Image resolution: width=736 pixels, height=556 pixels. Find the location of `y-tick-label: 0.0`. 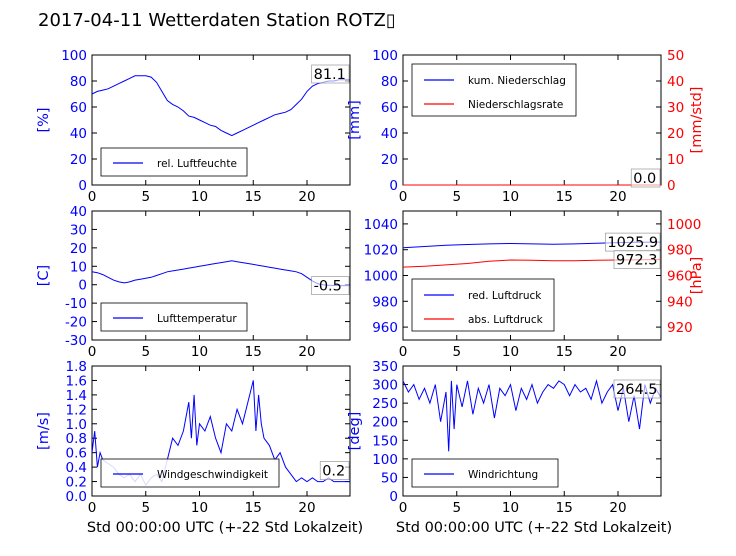

y-tick-label: 0.0 is located at coordinates (76, 497).